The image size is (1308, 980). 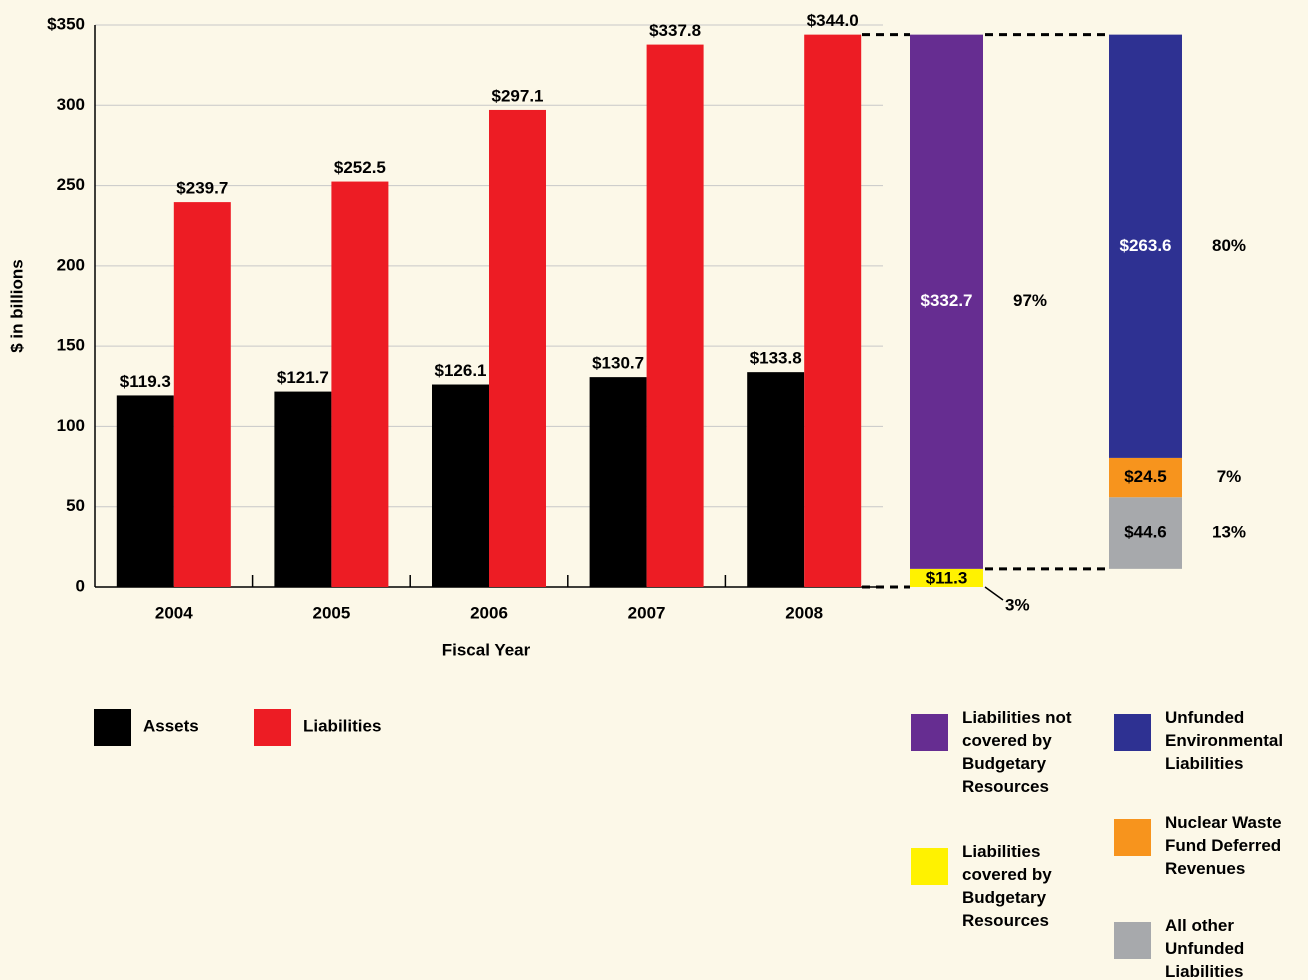 I want to click on segment-label: $24.5, so click(x=1145, y=476).